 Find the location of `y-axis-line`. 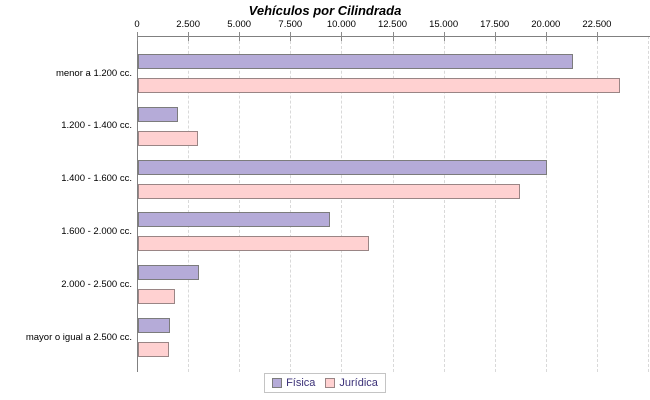

y-axis-line is located at coordinates (137, 204).